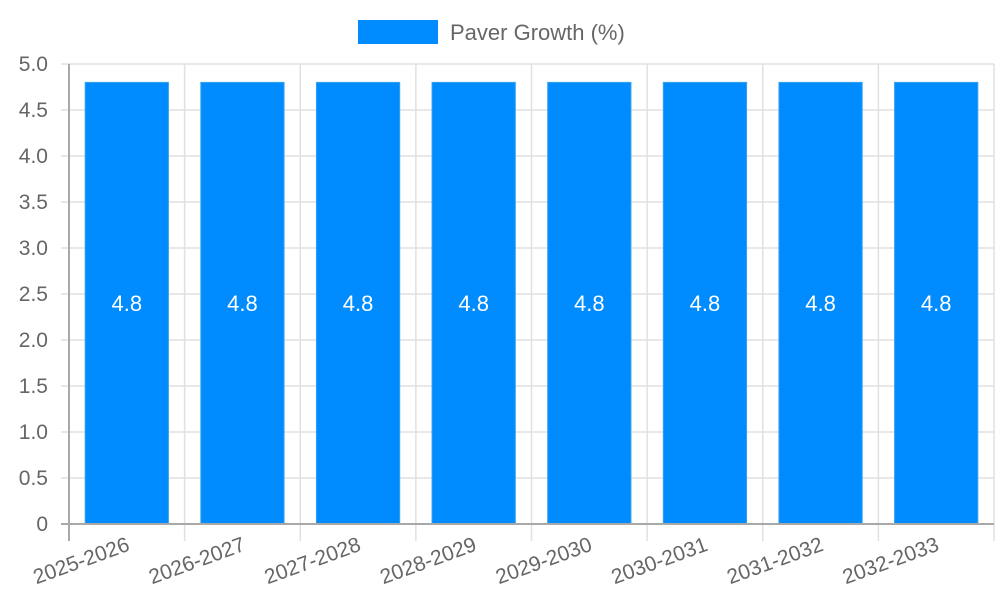 The height and width of the screenshot is (605, 1000). What do you see at coordinates (42, 524) in the screenshot?
I see `y-tick-label: 0` at bounding box center [42, 524].